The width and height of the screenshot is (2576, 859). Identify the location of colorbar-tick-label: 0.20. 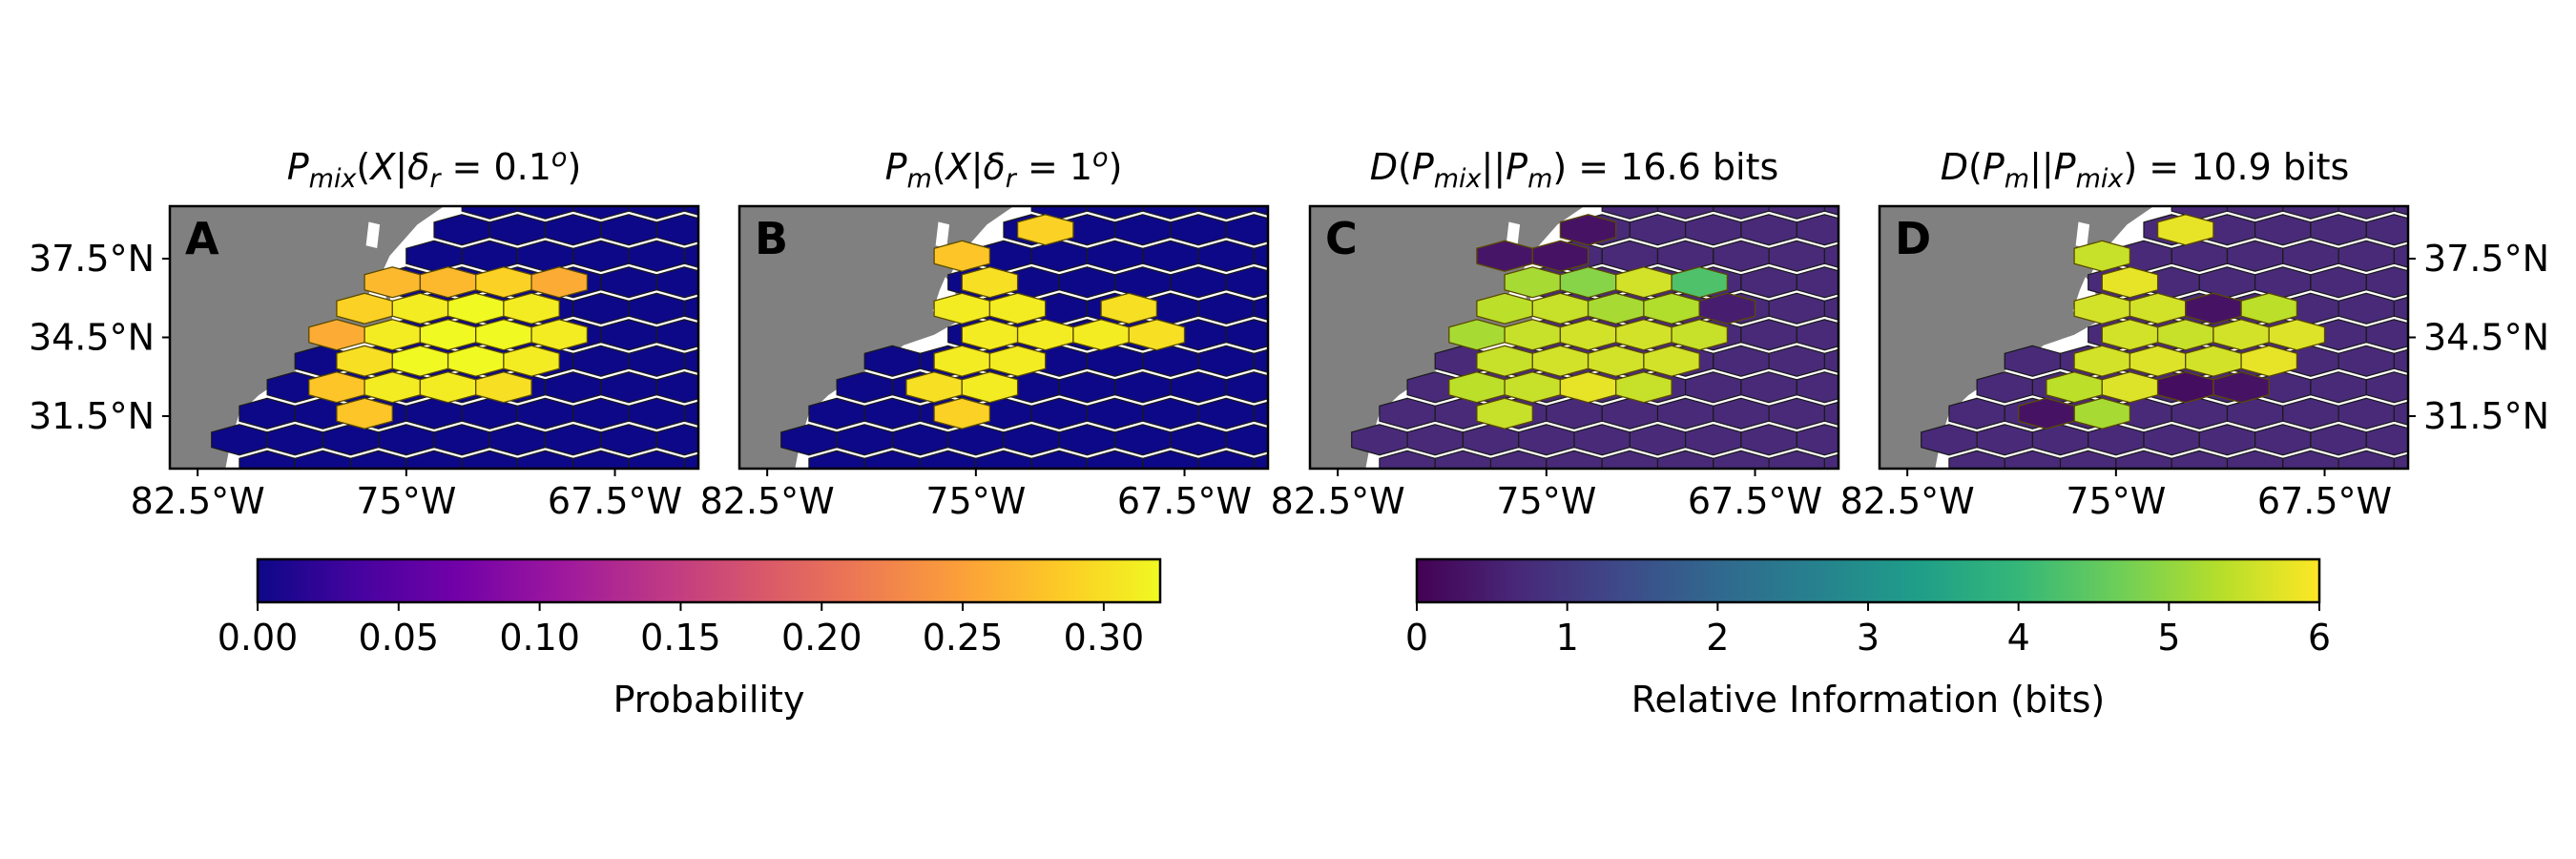
(821, 638).